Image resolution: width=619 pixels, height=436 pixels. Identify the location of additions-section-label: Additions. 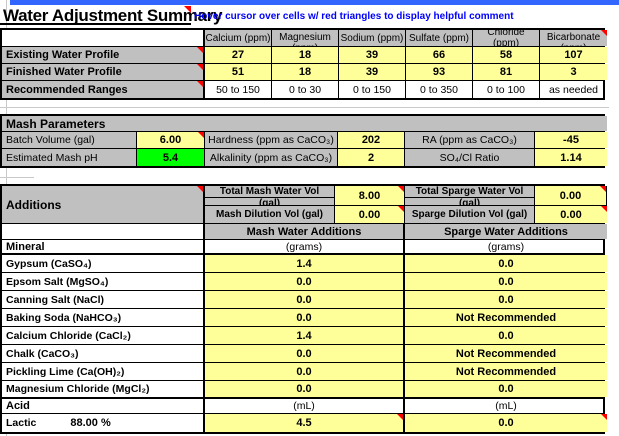
(103, 204).